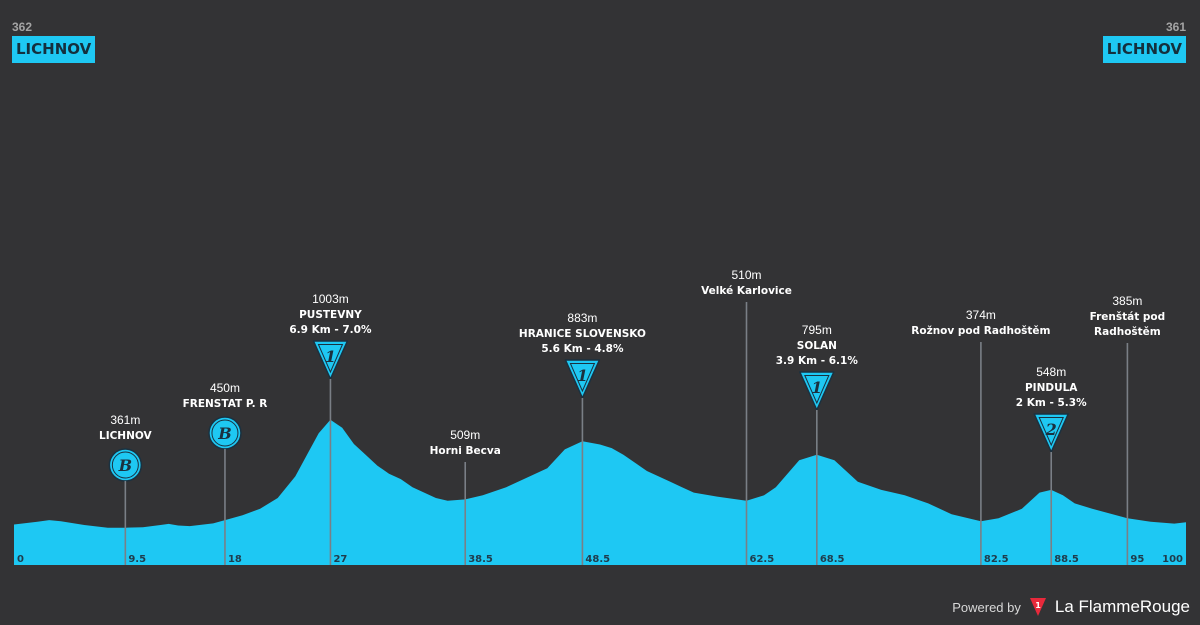 Image resolution: width=1200 pixels, height=625 pixels. I want to click on finish-altitude: 361, so click(1175, 27).